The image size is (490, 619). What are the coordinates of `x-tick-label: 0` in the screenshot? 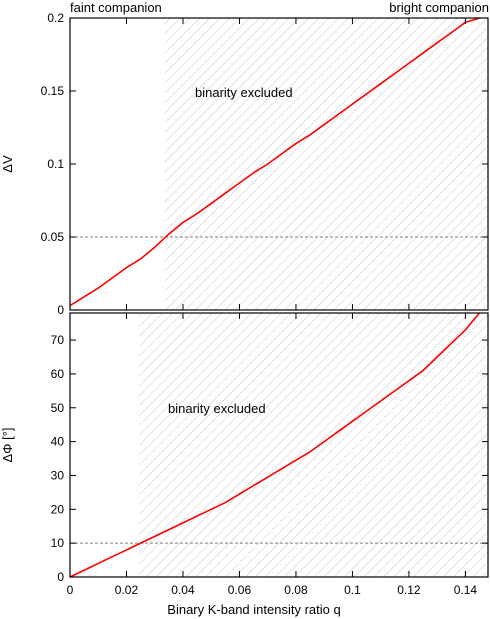 It's located at (70, 590).